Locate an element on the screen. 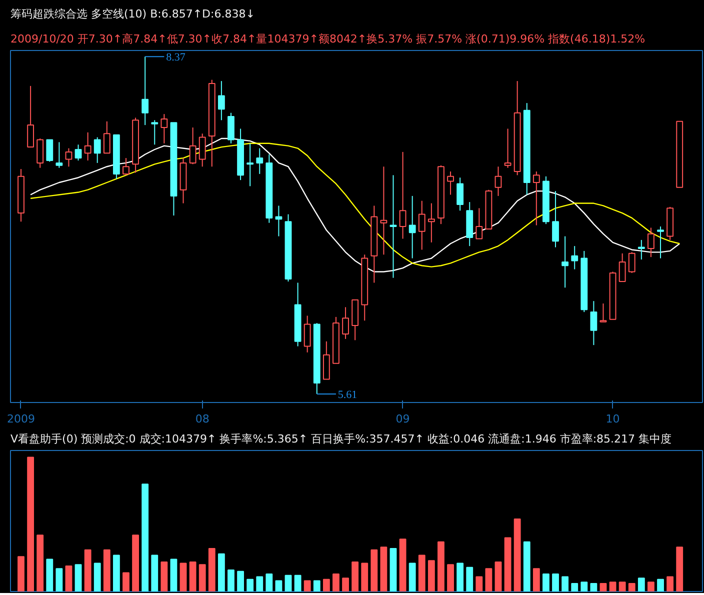 The width and height of the screenshot is (704, 595). annotation: 5.61 is located at coordinates (348, 394).